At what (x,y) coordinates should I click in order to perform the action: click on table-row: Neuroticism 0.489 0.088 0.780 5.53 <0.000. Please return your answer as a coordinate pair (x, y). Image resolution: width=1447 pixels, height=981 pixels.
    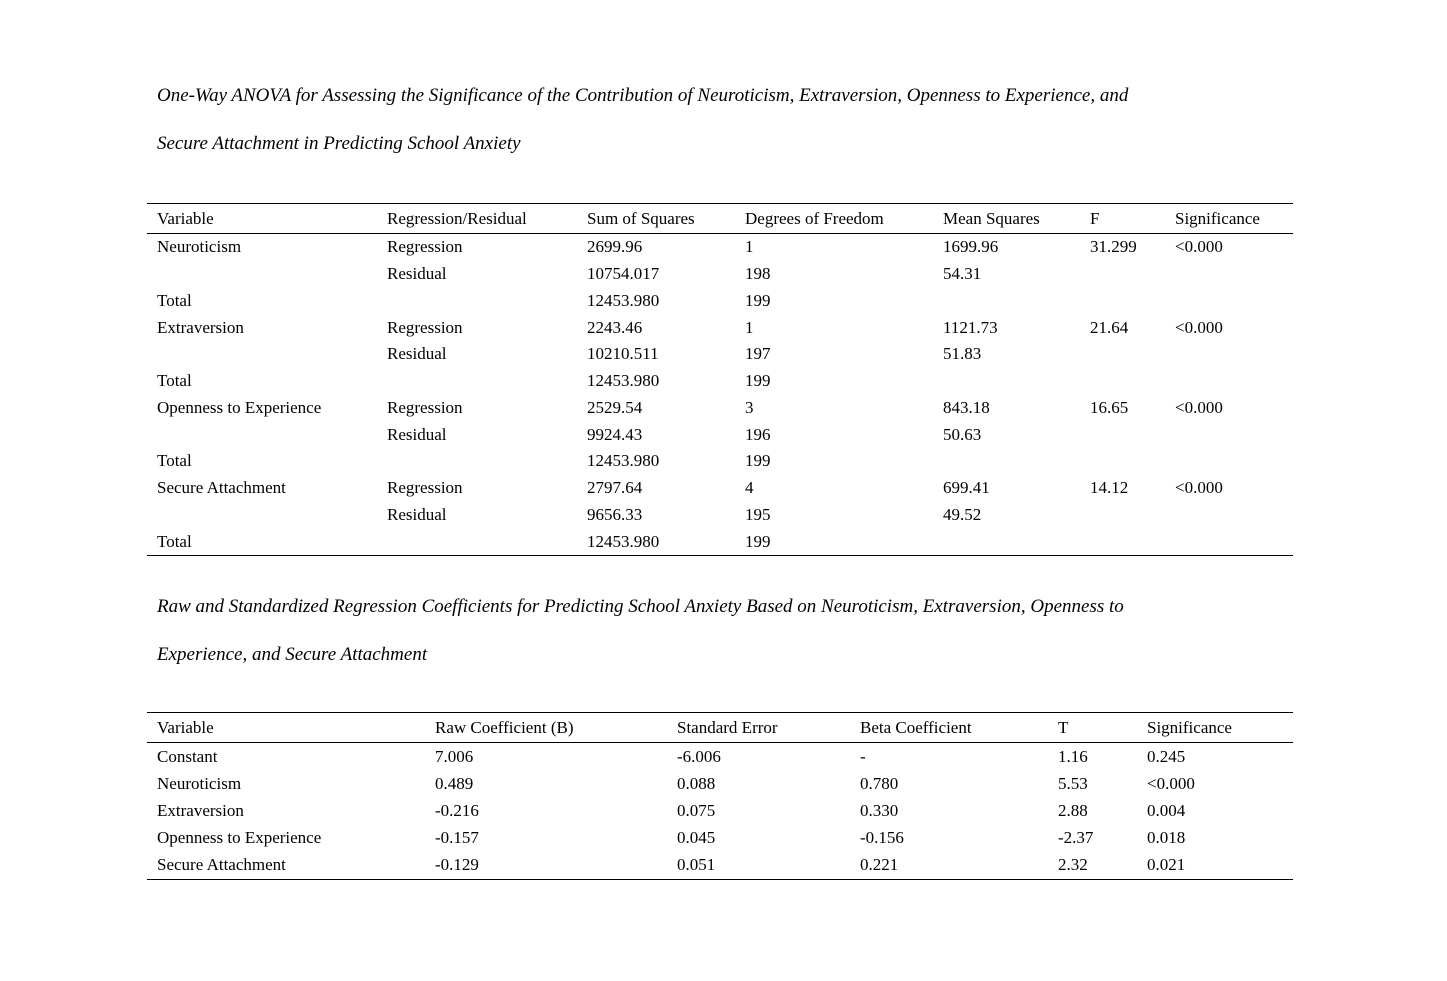
    Looking at the image, I should click on (720, 783).